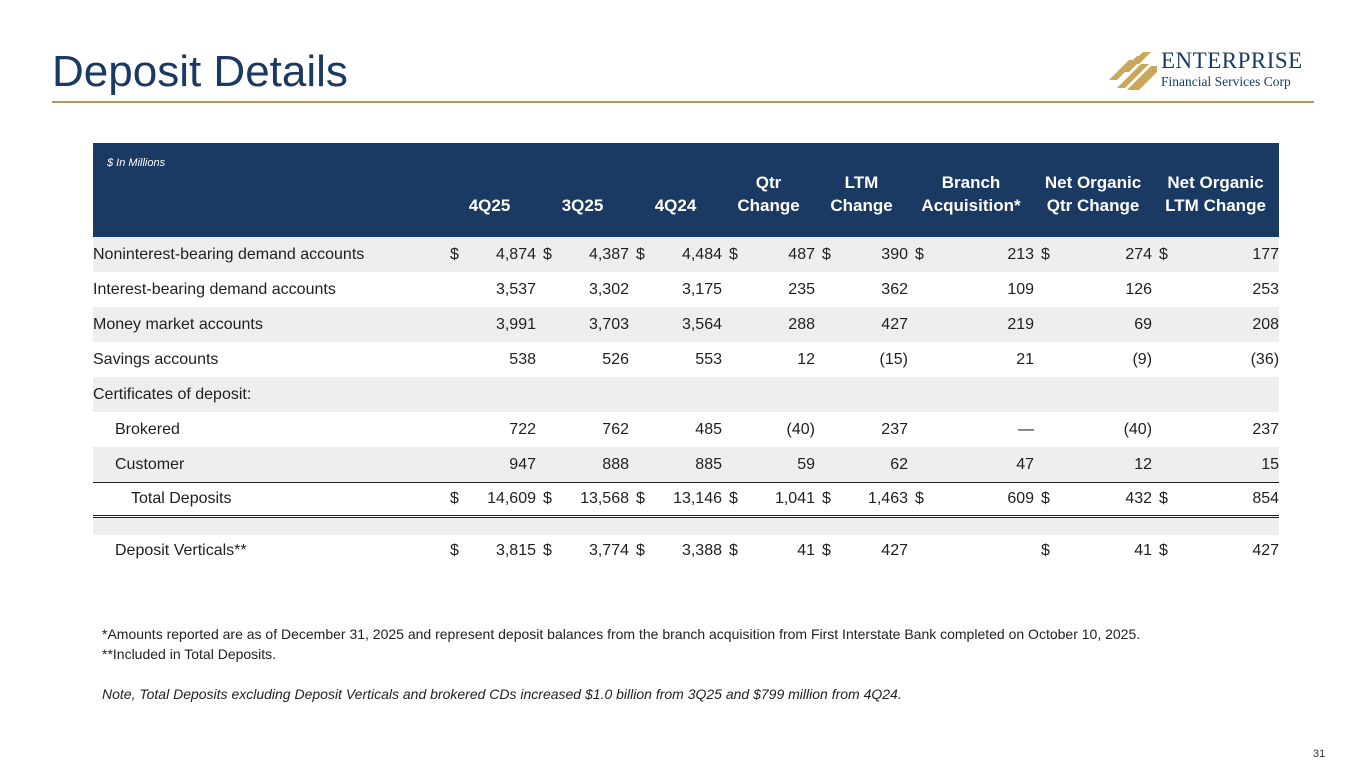  I want to click on cell-value: 213, so click(982, 254).